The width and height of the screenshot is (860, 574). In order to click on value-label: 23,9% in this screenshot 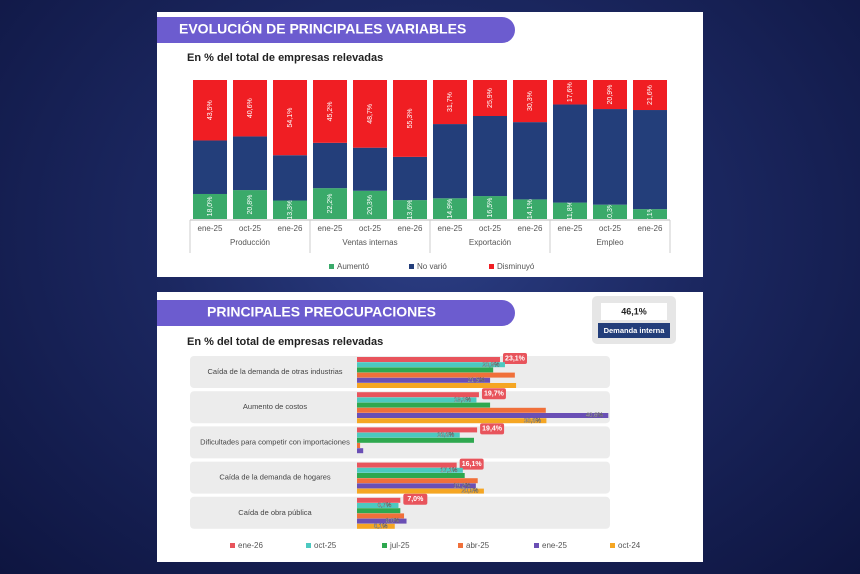, I will do `click(491, 365)`.